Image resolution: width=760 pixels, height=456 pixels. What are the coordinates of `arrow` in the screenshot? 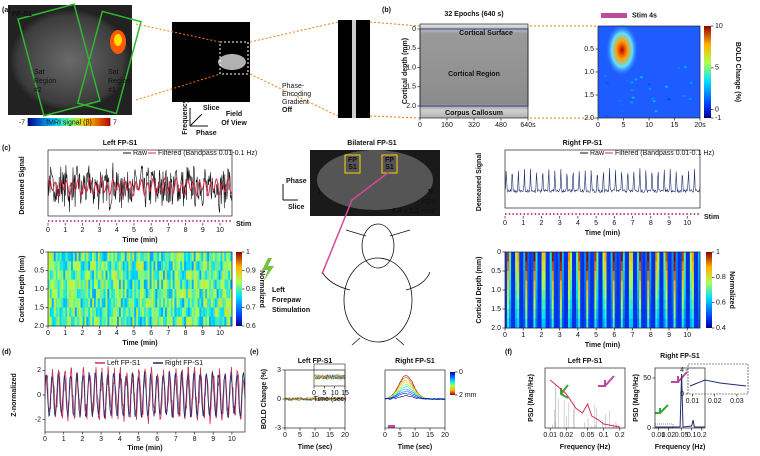 It's located at (662, 409).